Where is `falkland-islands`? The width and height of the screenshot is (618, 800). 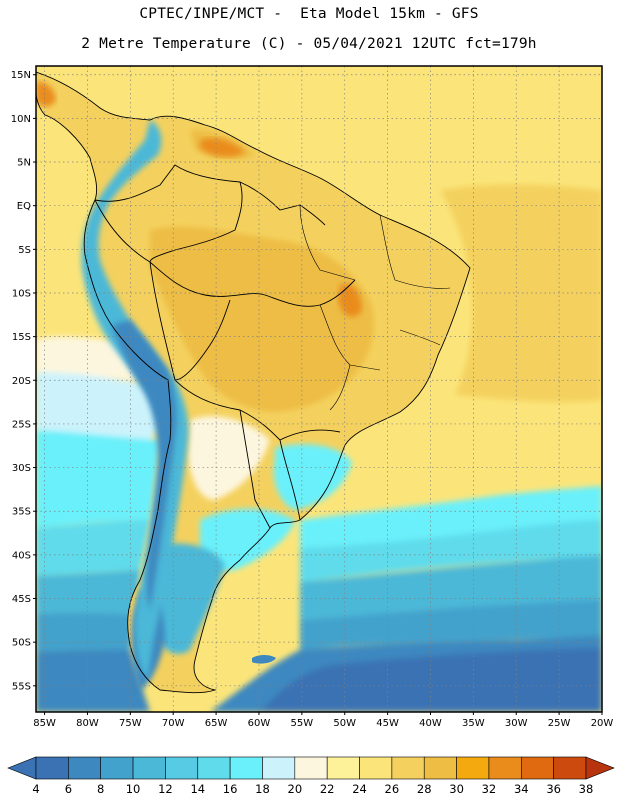 falkland-islands is located at coordinates (264, 659).